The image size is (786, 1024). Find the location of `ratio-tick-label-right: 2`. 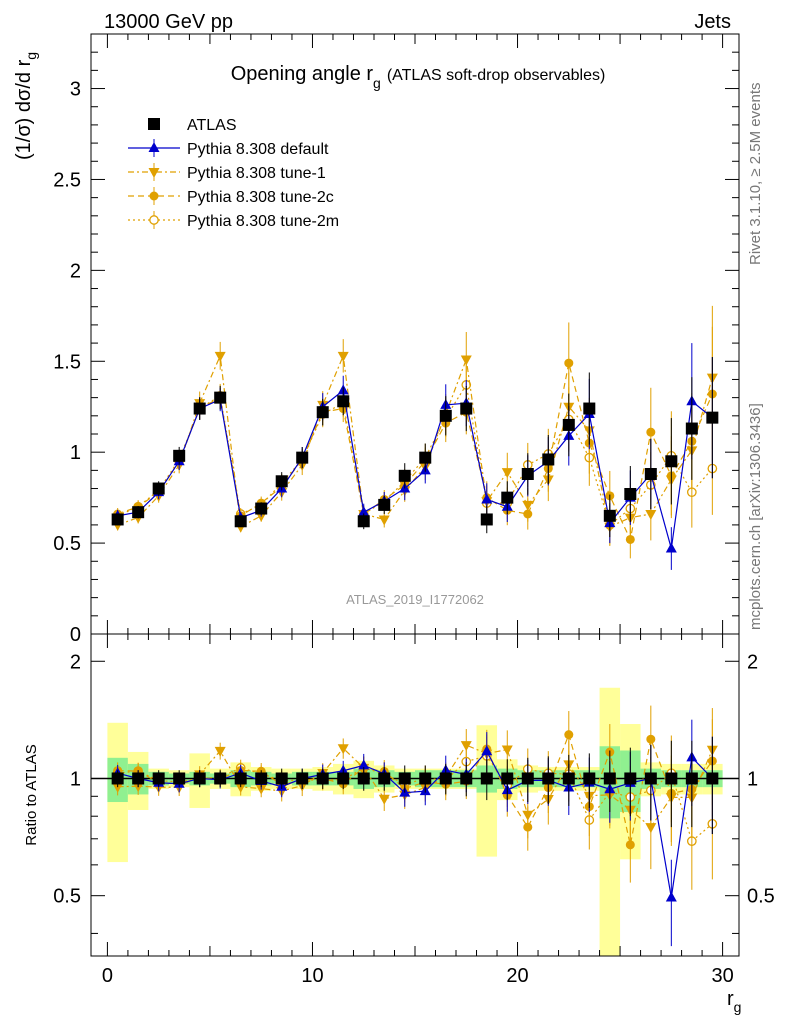

ratio-tick-label-right: 2 is located at coordinates (752, 662).